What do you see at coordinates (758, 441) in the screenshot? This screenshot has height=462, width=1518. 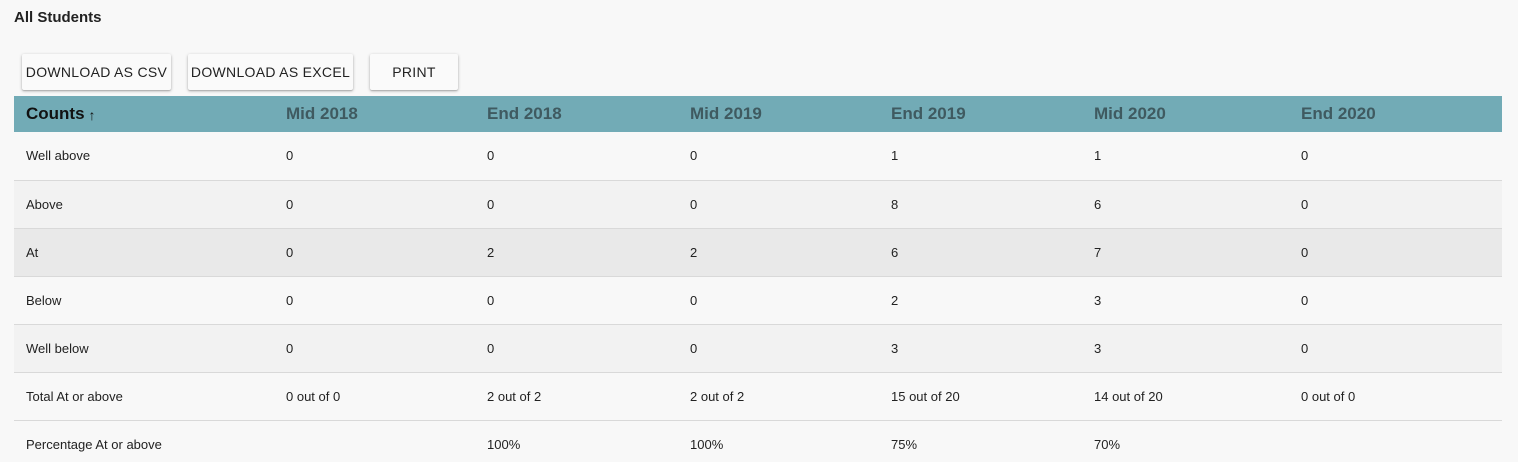 I see `table-row: Percentage At or above 100% 100% 75% 70%` at bounding box center [758, 441].